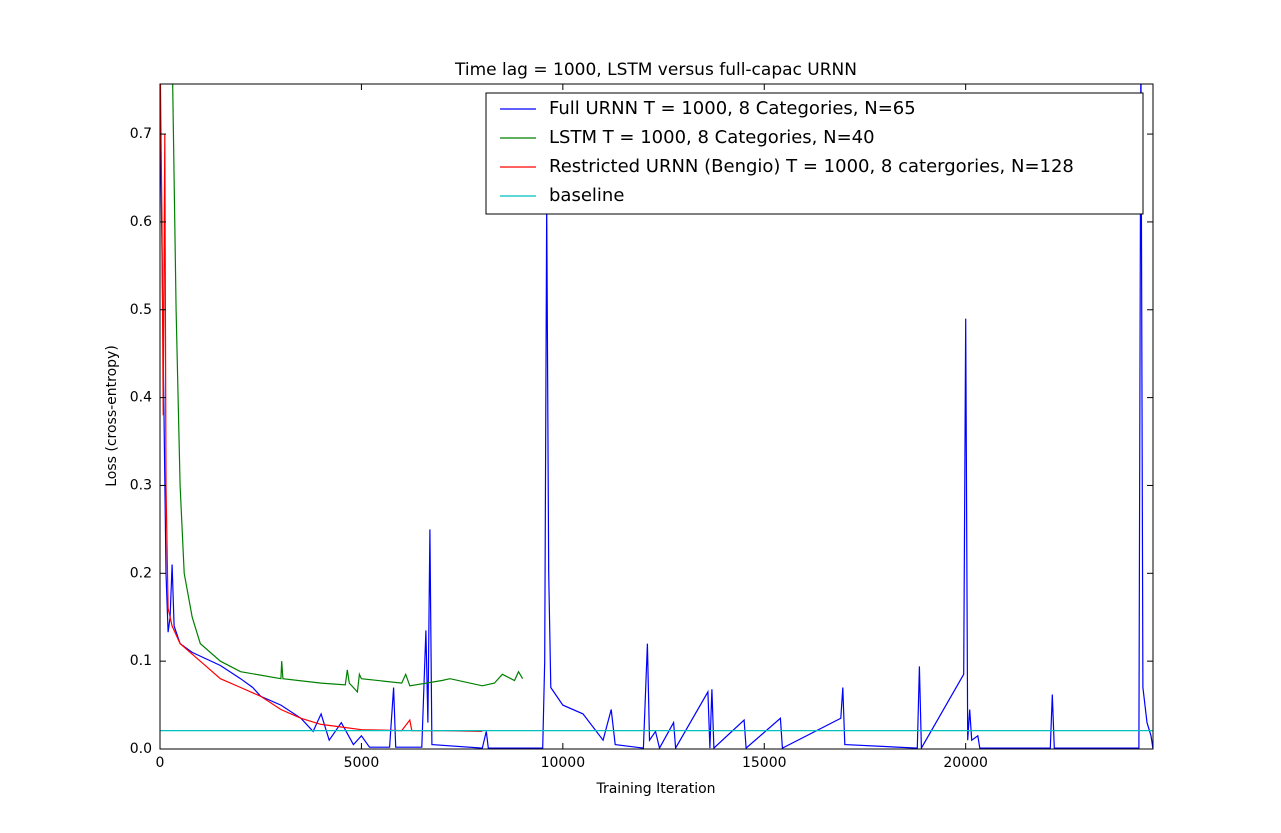 This screenshot has height=833, width=1281. I want to click on x-tick-label: 15000, so click(764, 763).